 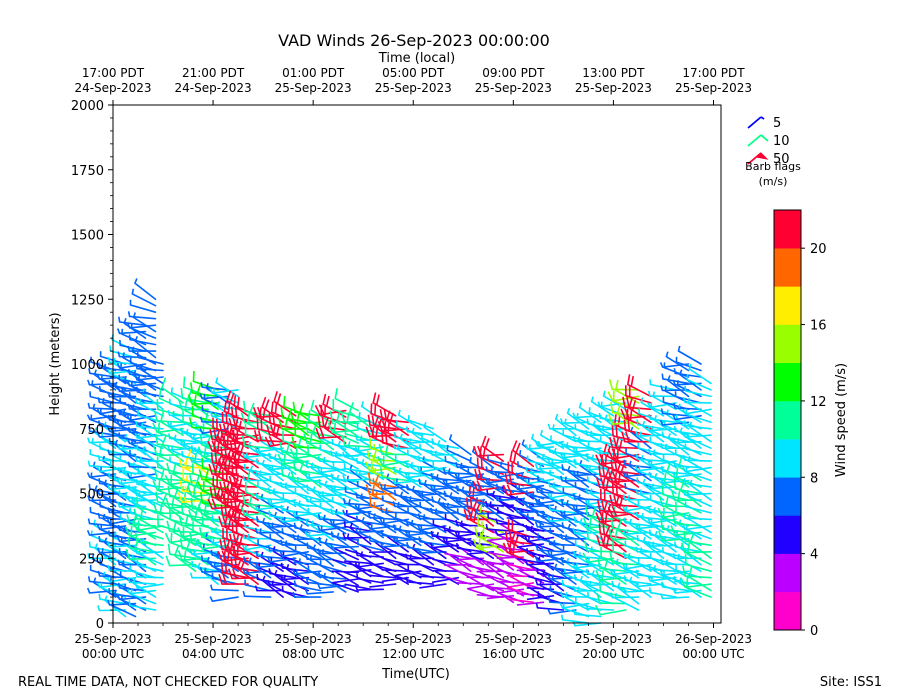 I want to click on top-tick-label-time: 09:00 PDT, so click(x=513, y=73).